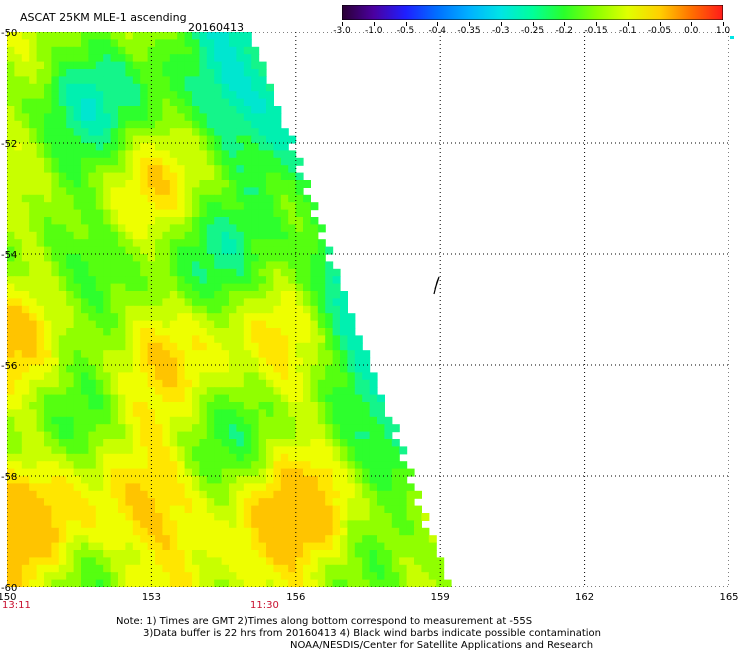  Describe the element at coordinates (532, 31) in the screenshot. I see `colorbar-label: -0.25` at that location.